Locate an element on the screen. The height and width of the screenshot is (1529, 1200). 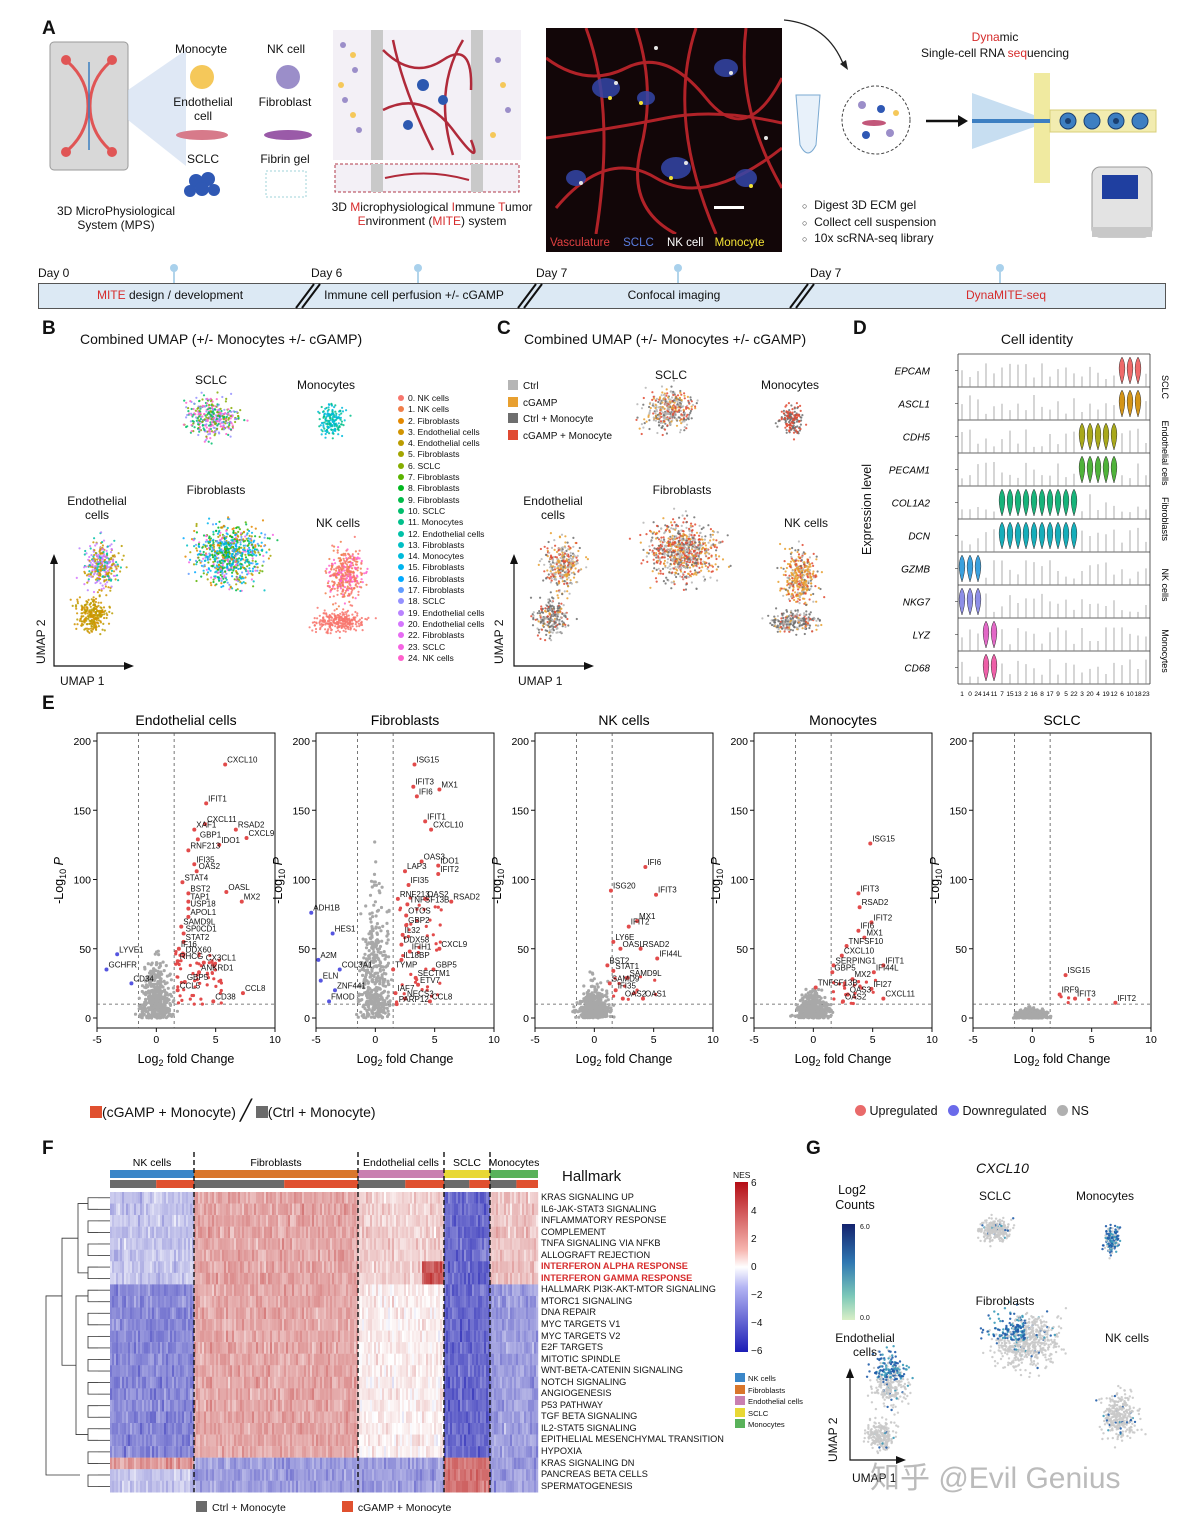
umap-c-label-fibroblasts: Fibroblasts is located at coordinates (682, 490).